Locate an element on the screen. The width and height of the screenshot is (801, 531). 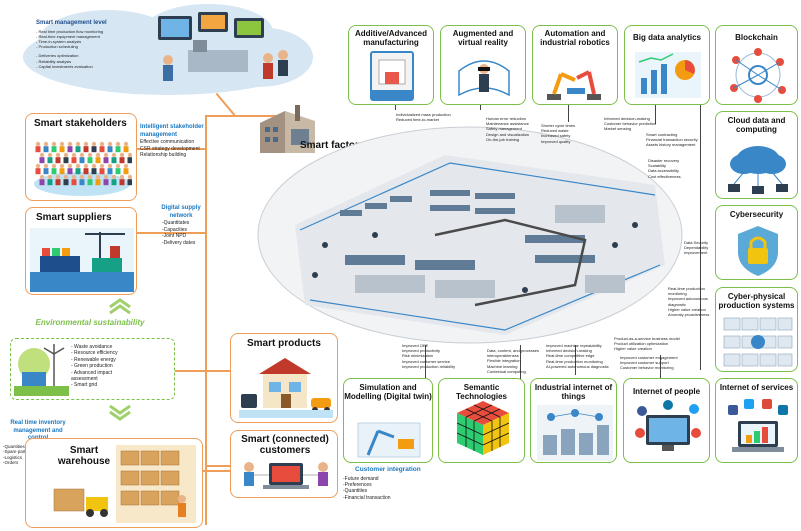
benefit-item: Safety management is located at coordinates (504, 129).